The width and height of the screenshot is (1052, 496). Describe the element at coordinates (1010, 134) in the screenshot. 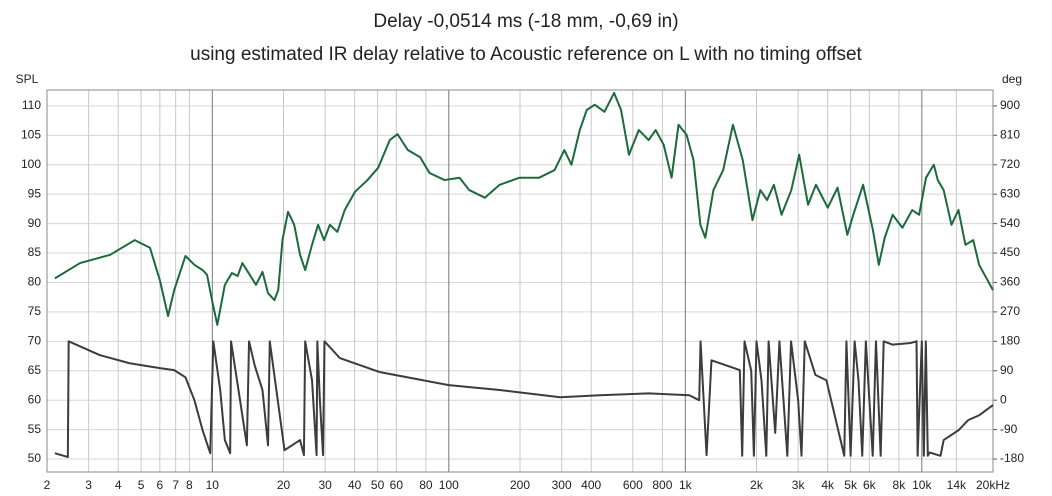

I see `y2-tick-label: 810` at that location.